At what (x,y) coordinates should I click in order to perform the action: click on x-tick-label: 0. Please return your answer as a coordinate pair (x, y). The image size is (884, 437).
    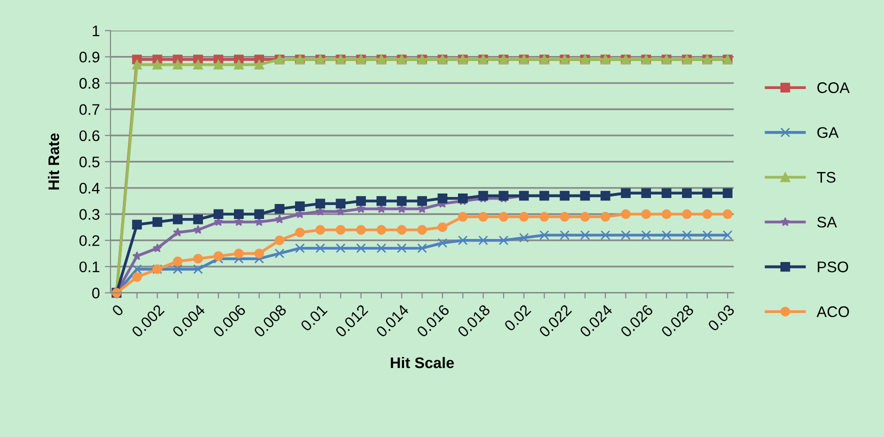
    Looking at the image, I should click on (117, 310).